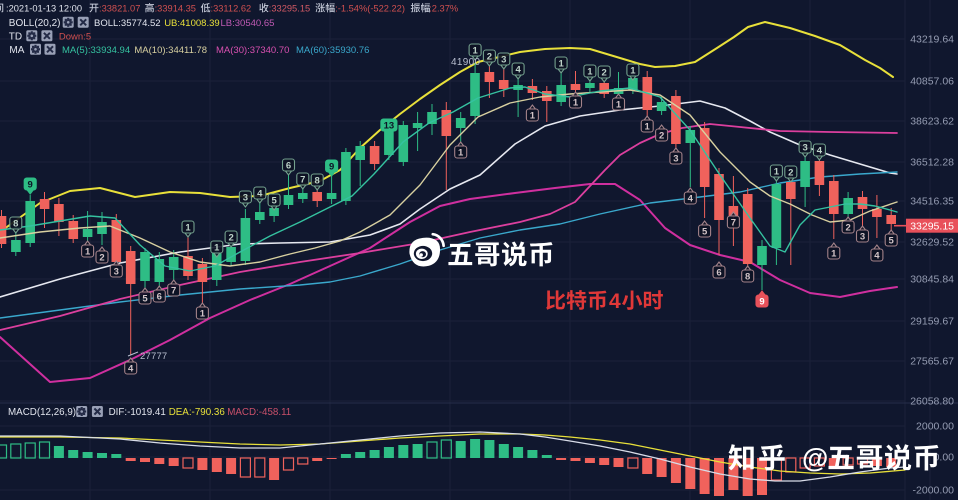 The width and height of the screenshot is (958, 500). I want to click on svg-text: :-1.54%(-522.22), so click(370, 9).